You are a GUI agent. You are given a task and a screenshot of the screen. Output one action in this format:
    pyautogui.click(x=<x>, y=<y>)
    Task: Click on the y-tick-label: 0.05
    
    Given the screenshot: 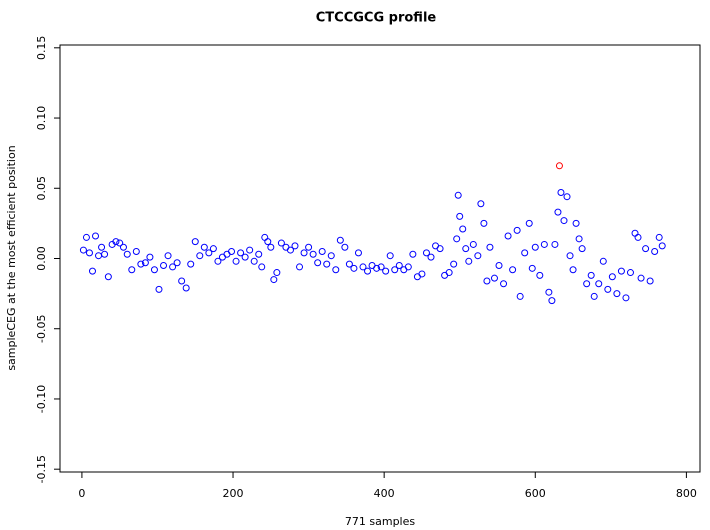 What is the action you would take?
    pyautogui.click(x=41, y=188)
    